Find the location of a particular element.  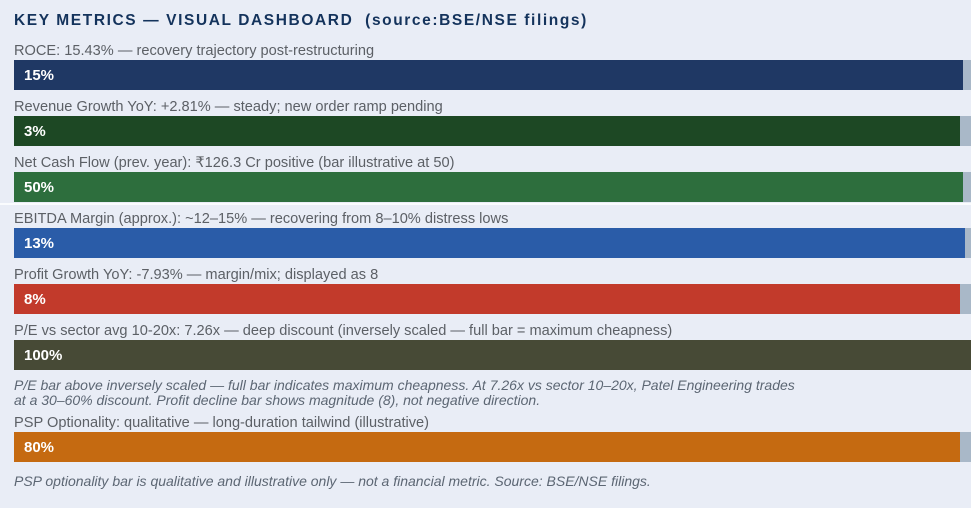

metric-bar-track: 8% is located at coordinates (492, 299).